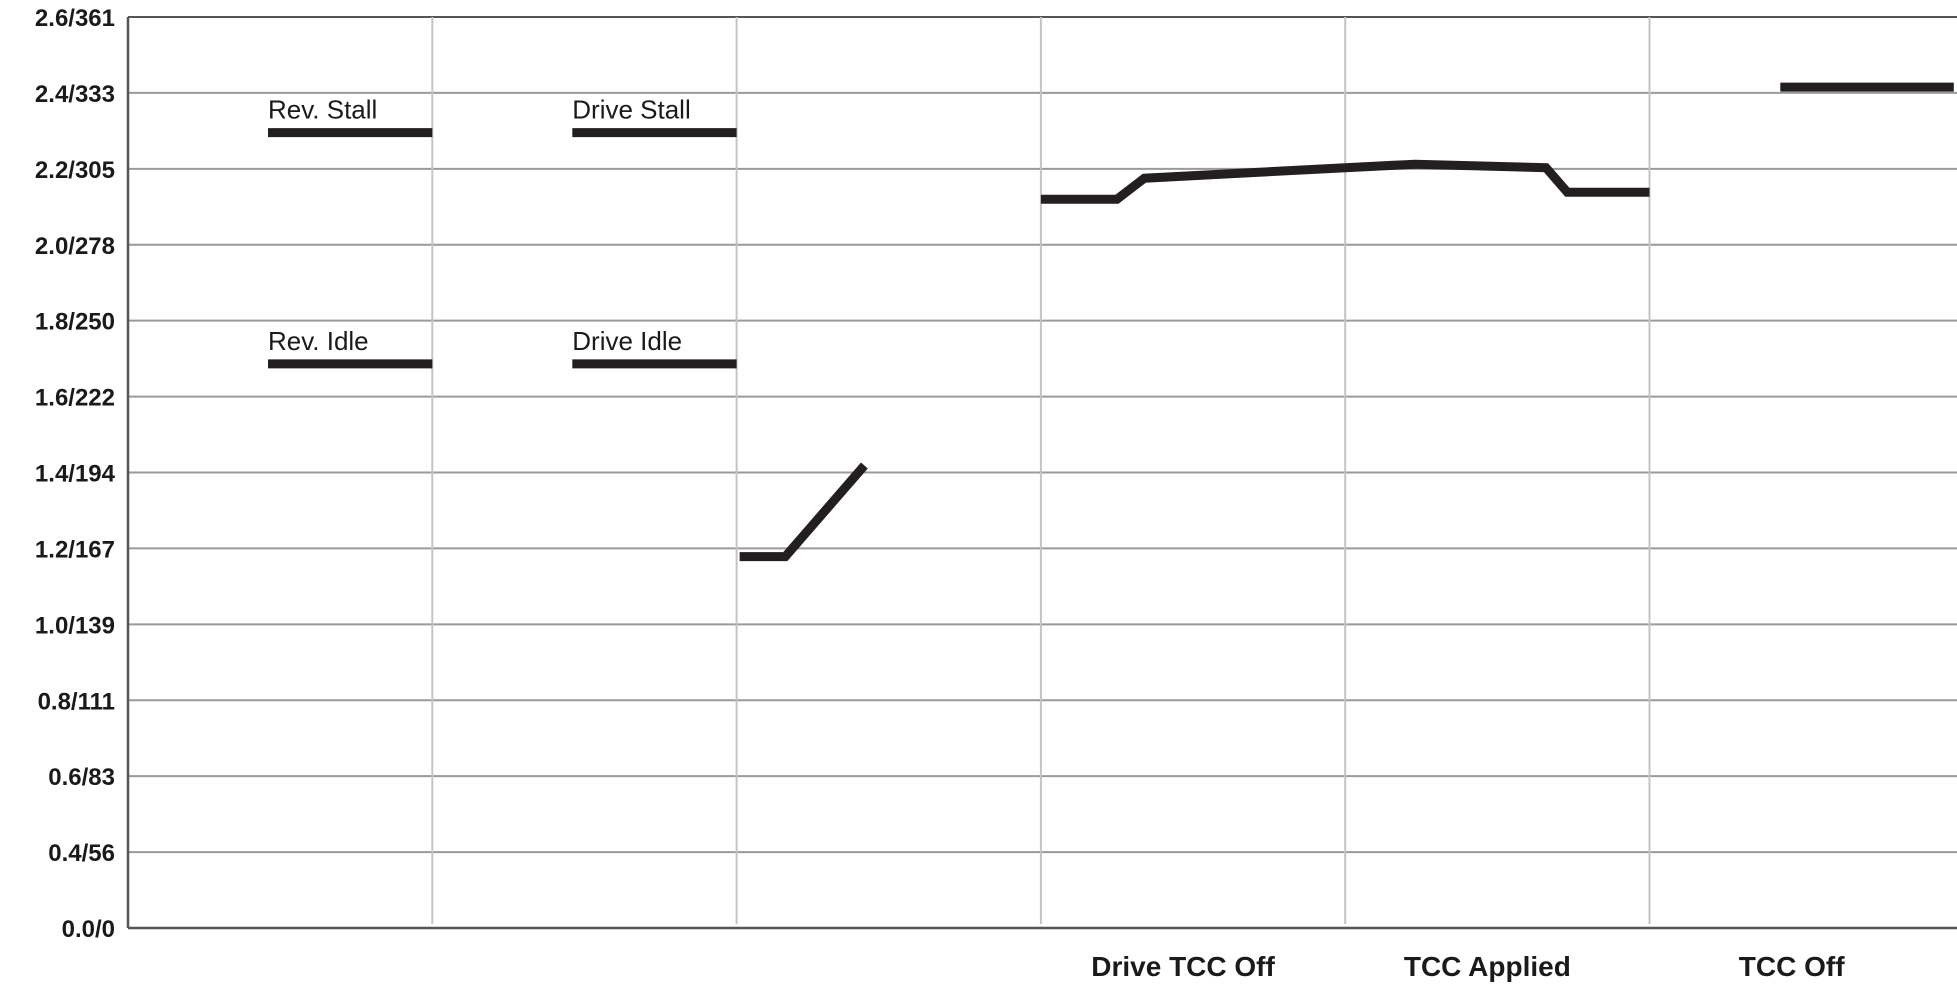 The image size is (1957, 985). What do you see at coordinates (631, 110) in the screenshot?
I see `series-annotation: Drive Stall` at bounding box center [631, 110].